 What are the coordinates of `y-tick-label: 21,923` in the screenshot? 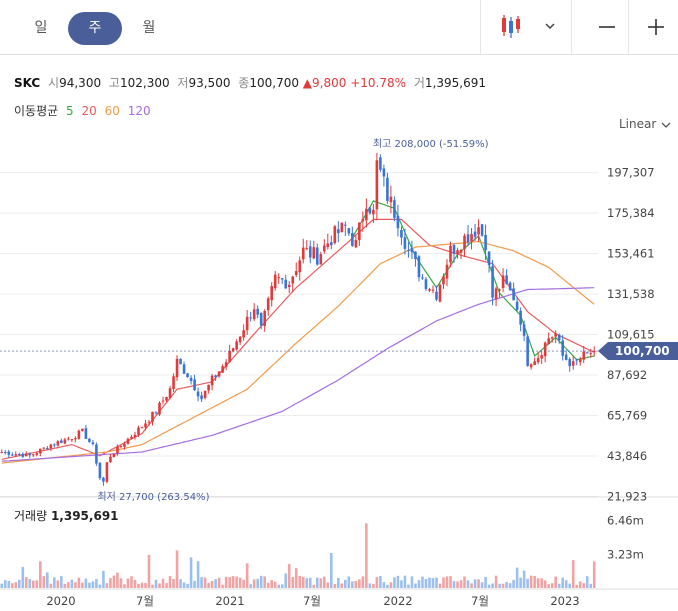 It's located at (627, 496).